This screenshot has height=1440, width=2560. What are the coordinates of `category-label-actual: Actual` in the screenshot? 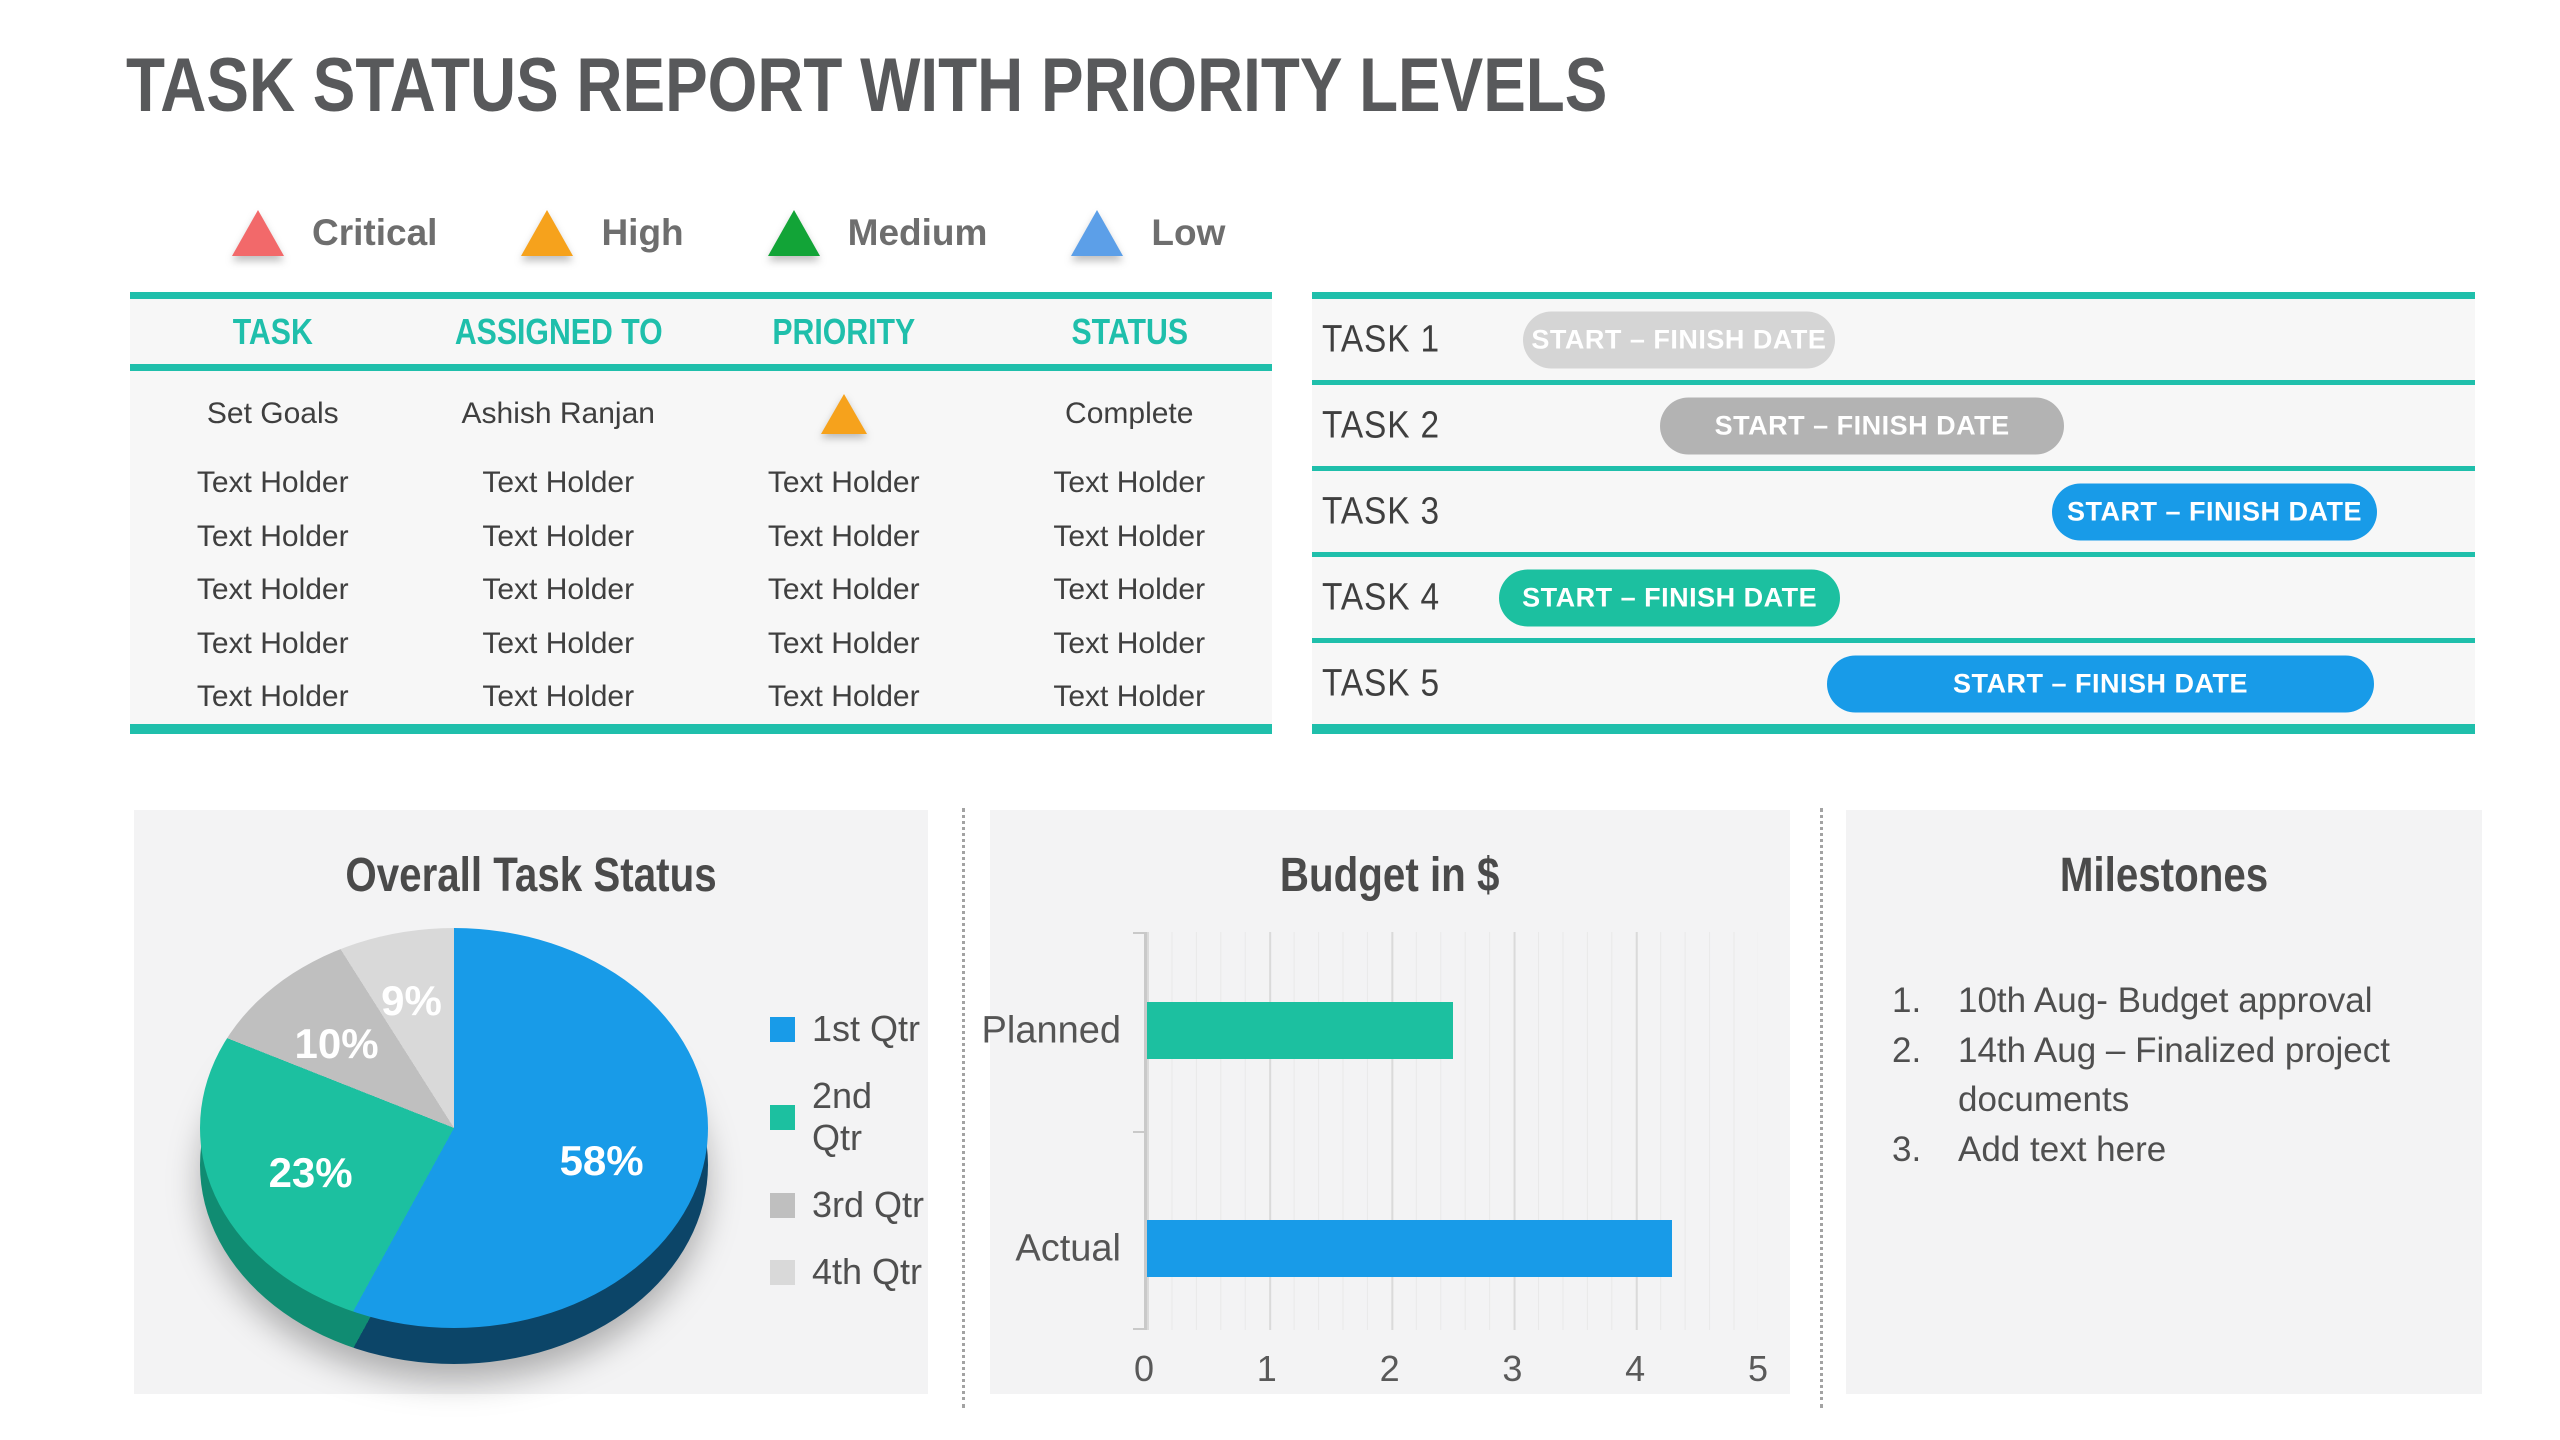 It's located at (1068, 1248).